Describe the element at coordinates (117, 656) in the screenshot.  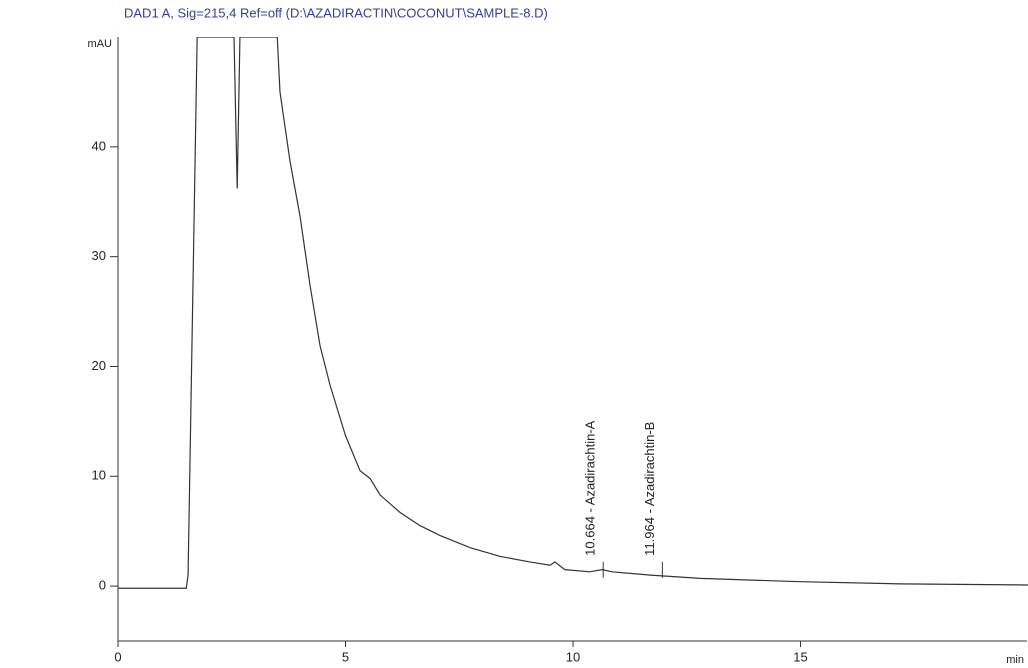
I see `x-tick-label: 0` at that location.